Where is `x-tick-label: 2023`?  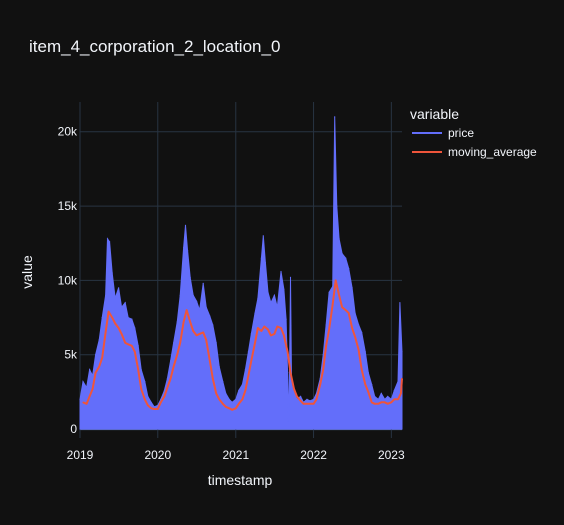 x-tick-label: 2023 is located at coordinates (391, 455).